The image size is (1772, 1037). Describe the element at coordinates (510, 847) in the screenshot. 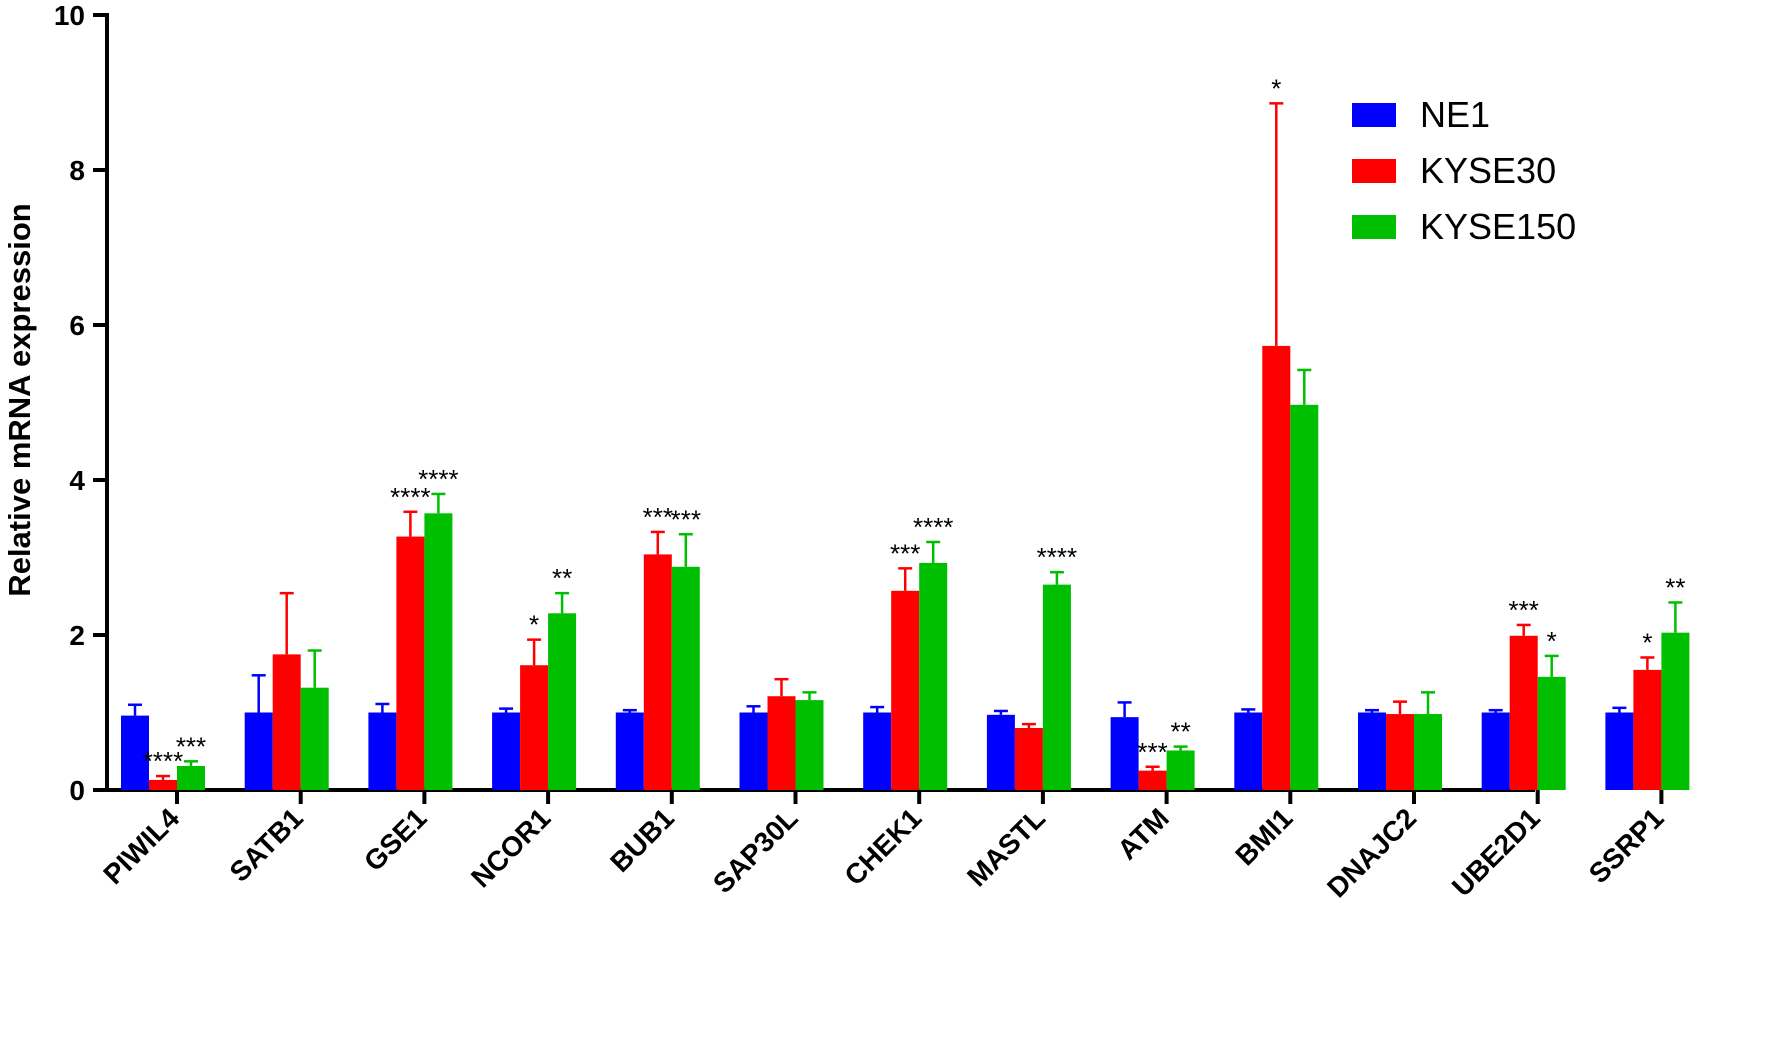

I see `category-label: NCOR1` at that location.